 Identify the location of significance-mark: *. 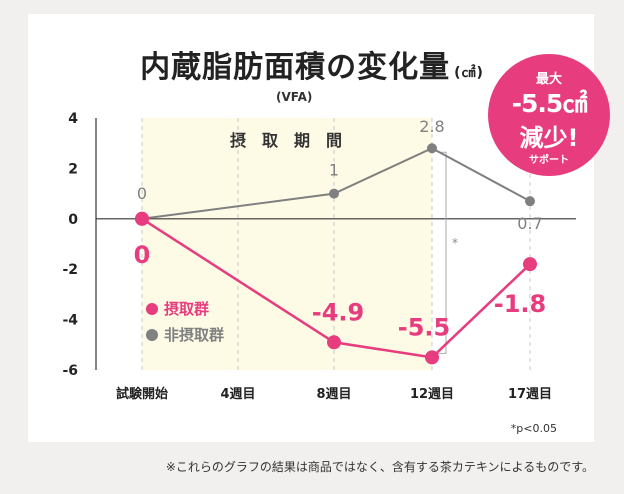
(455, 243).